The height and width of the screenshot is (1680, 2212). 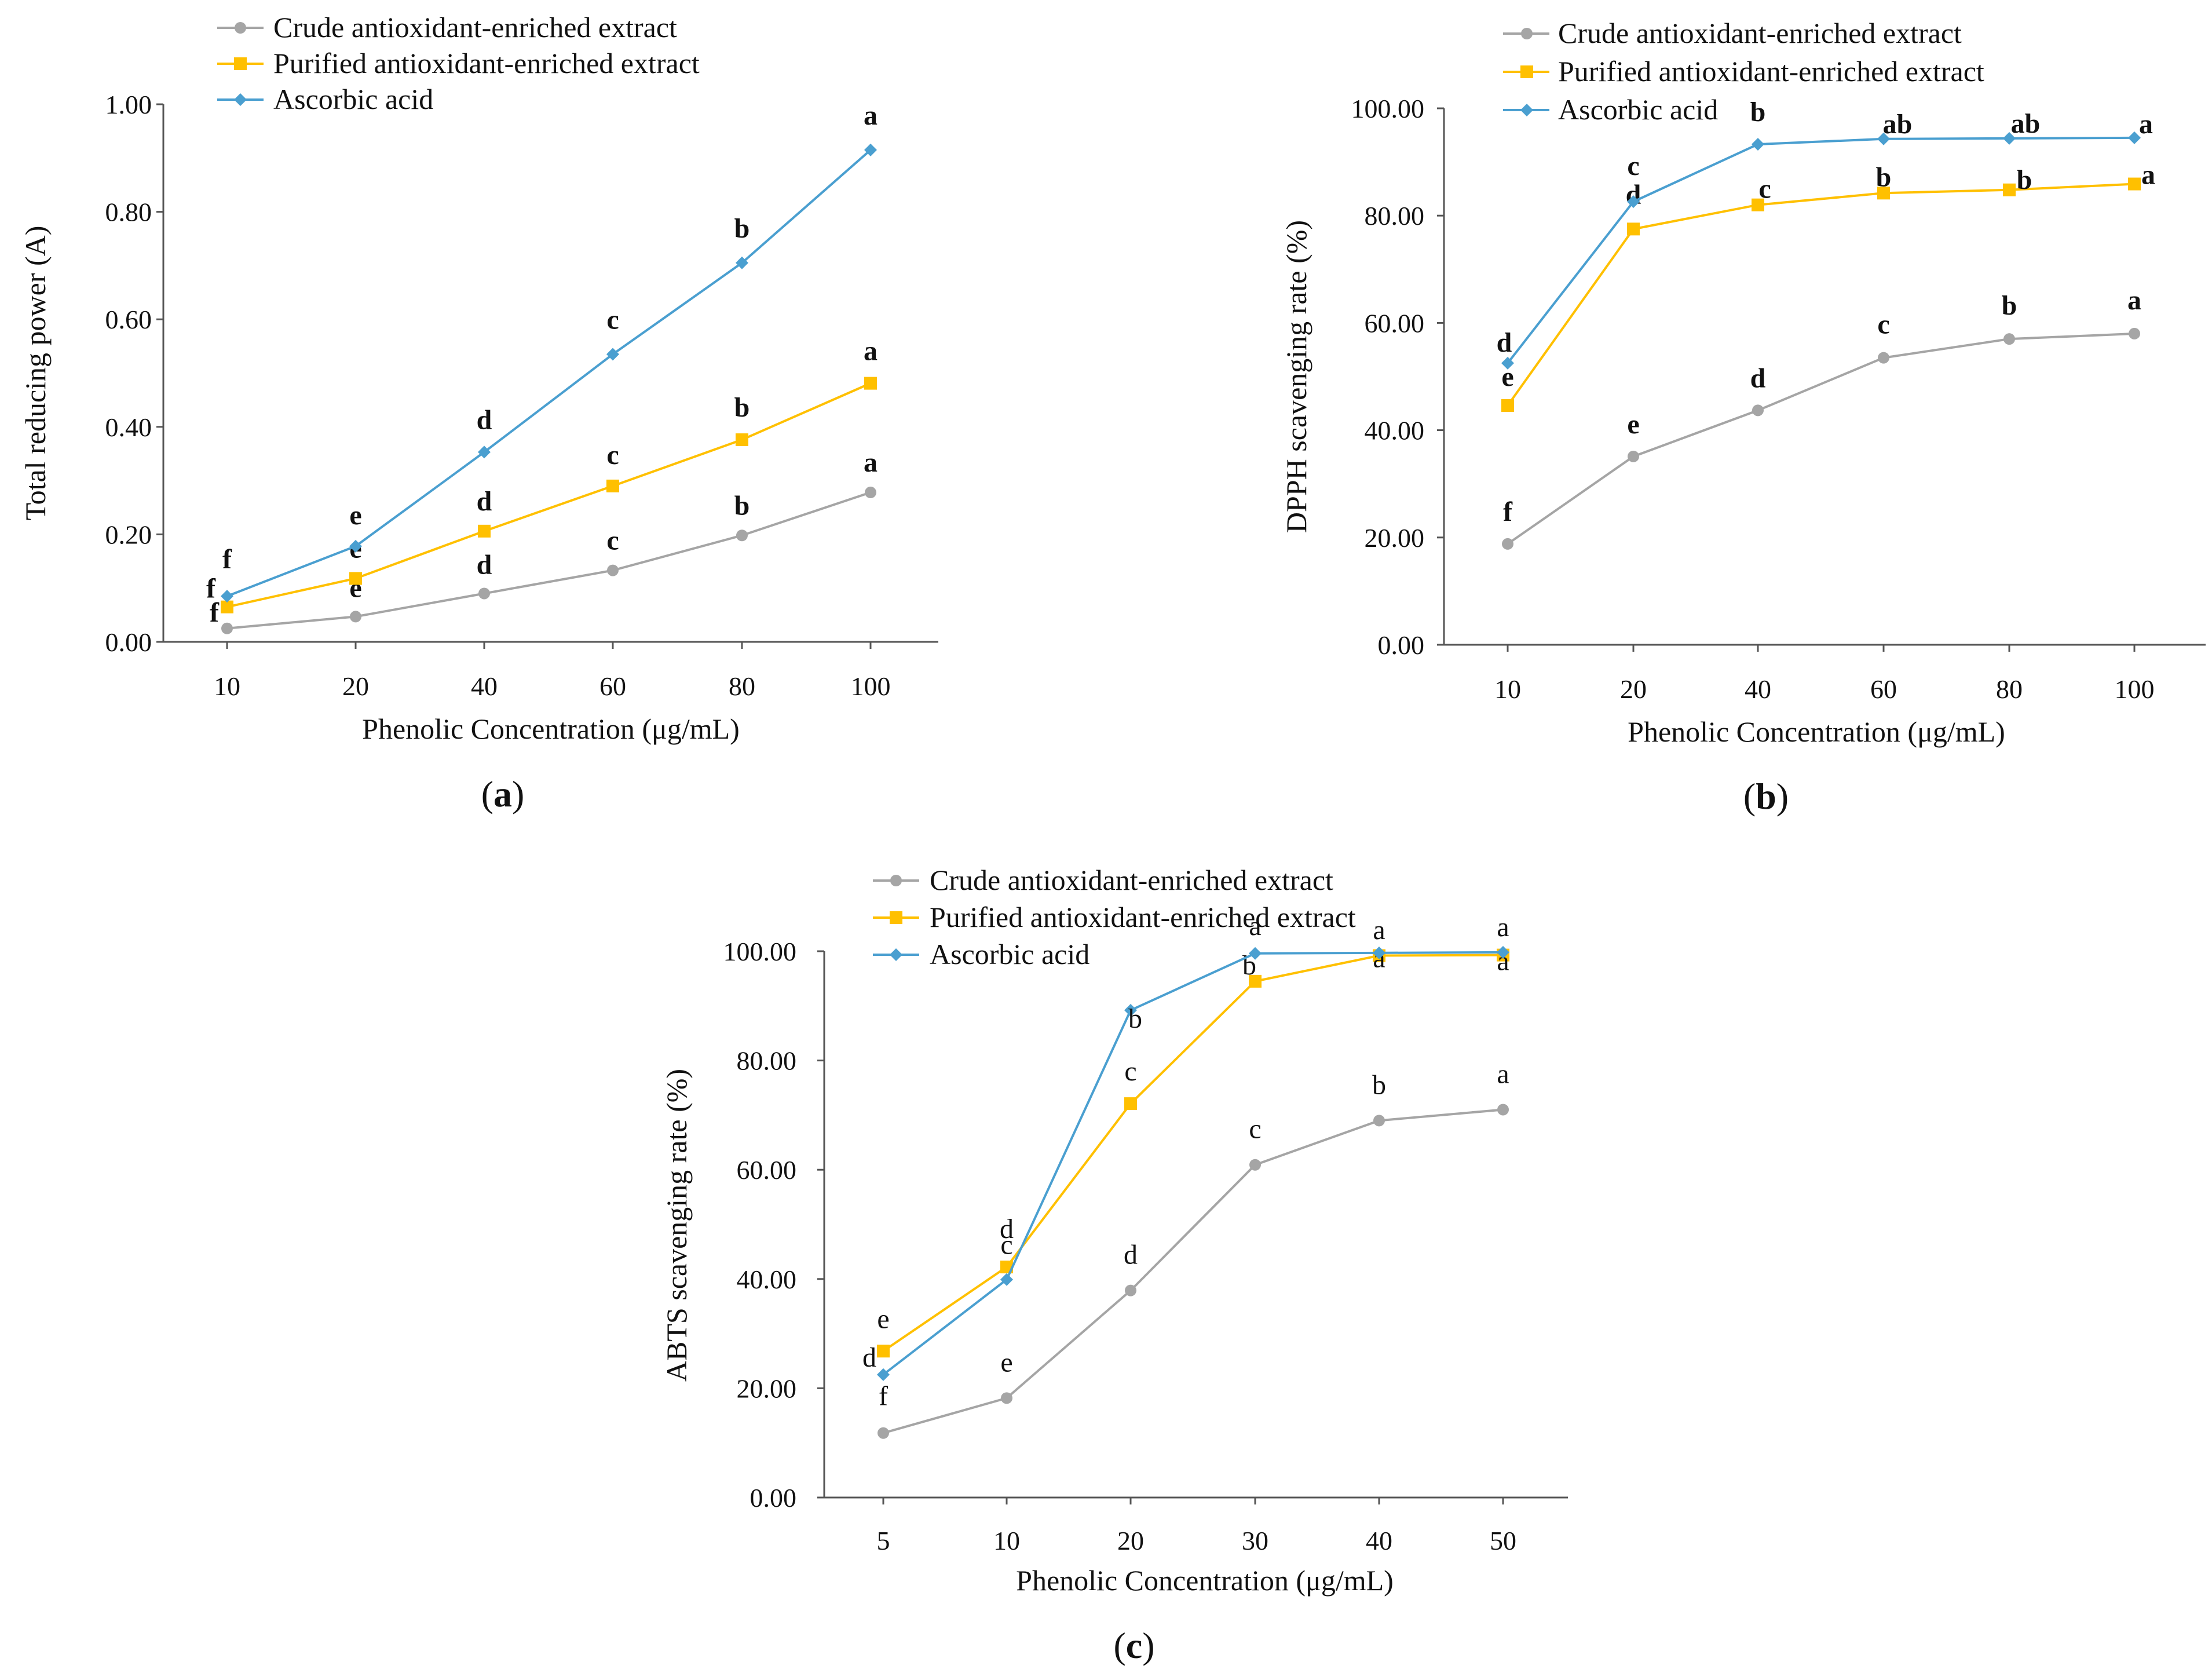 I want to click on panel-label: (b), so click(x=1766, y=797).